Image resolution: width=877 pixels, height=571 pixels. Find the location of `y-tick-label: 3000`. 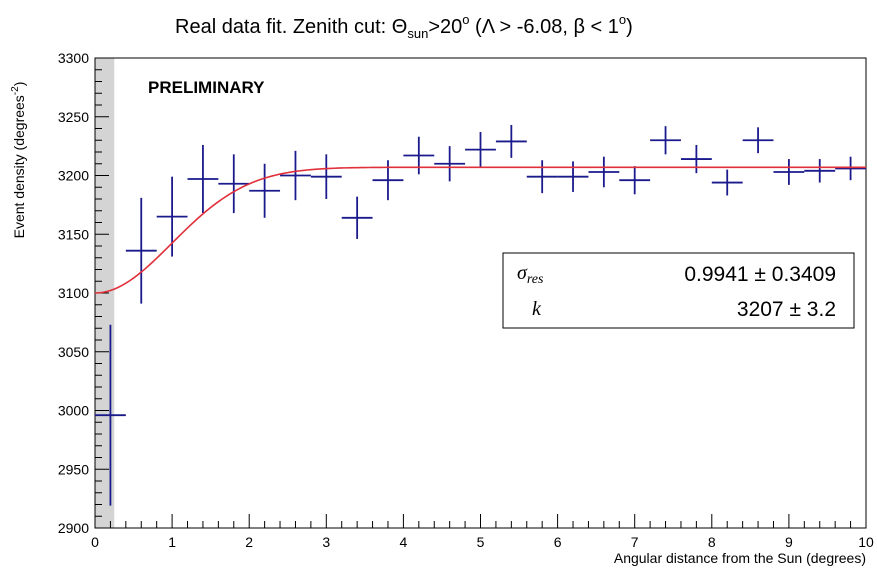

y-tick-label: 3000 is located at coordinates (73, 411).